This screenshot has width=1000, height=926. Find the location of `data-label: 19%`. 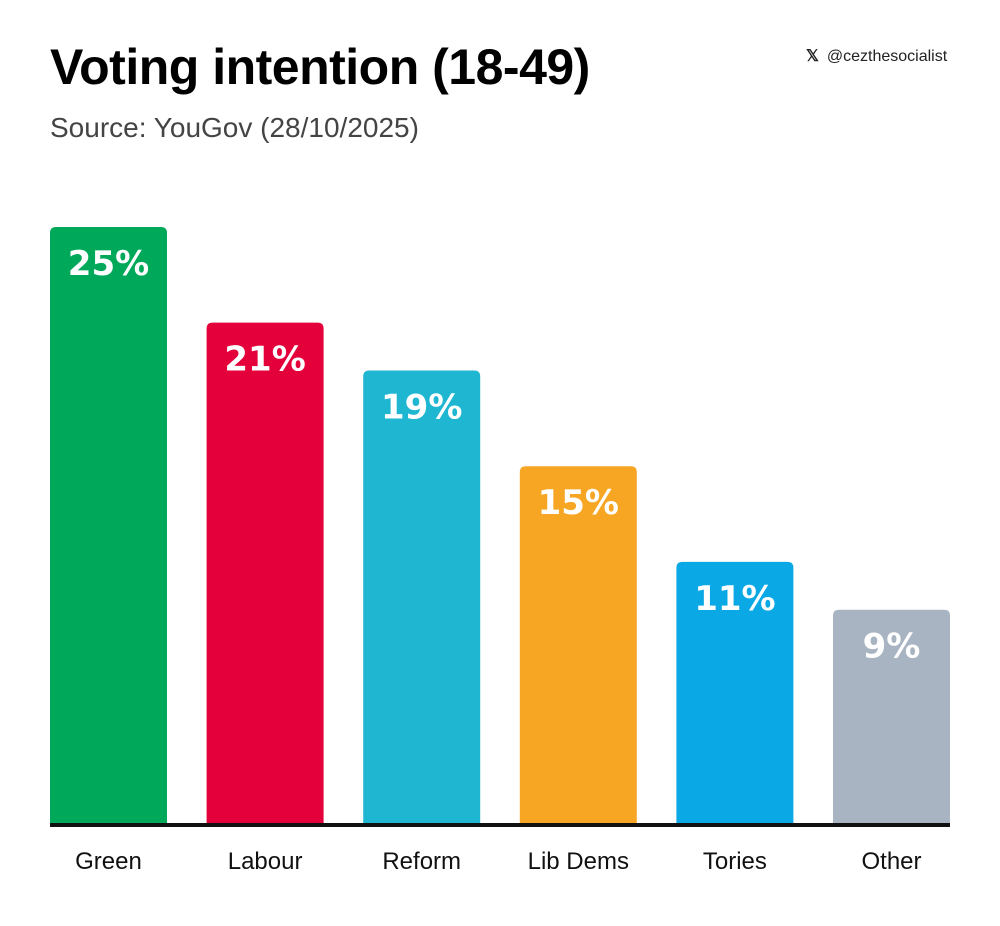

data-label: 19% is located at coordinates (421, 408).